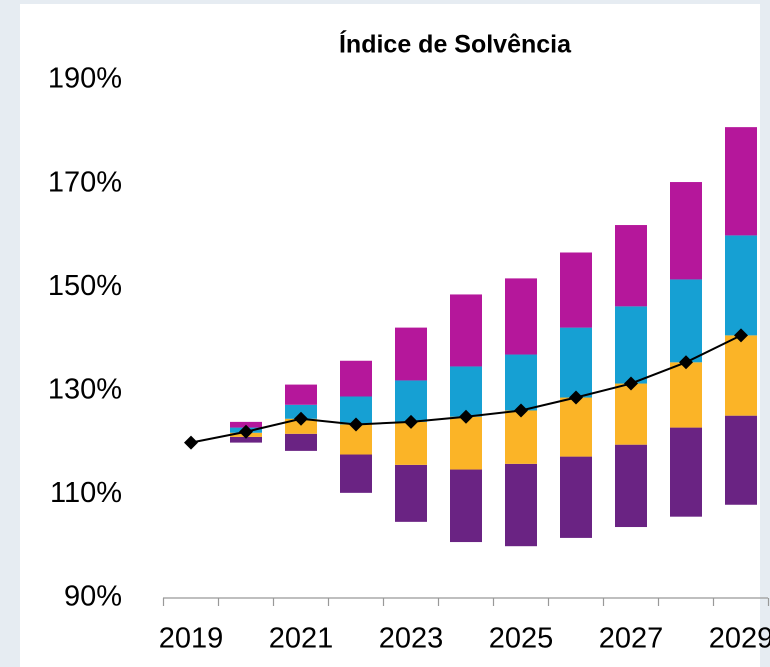  Describe the element at coordinates (521, 639) in the screenshot. I see `x-tick-label: 2025` at that location.